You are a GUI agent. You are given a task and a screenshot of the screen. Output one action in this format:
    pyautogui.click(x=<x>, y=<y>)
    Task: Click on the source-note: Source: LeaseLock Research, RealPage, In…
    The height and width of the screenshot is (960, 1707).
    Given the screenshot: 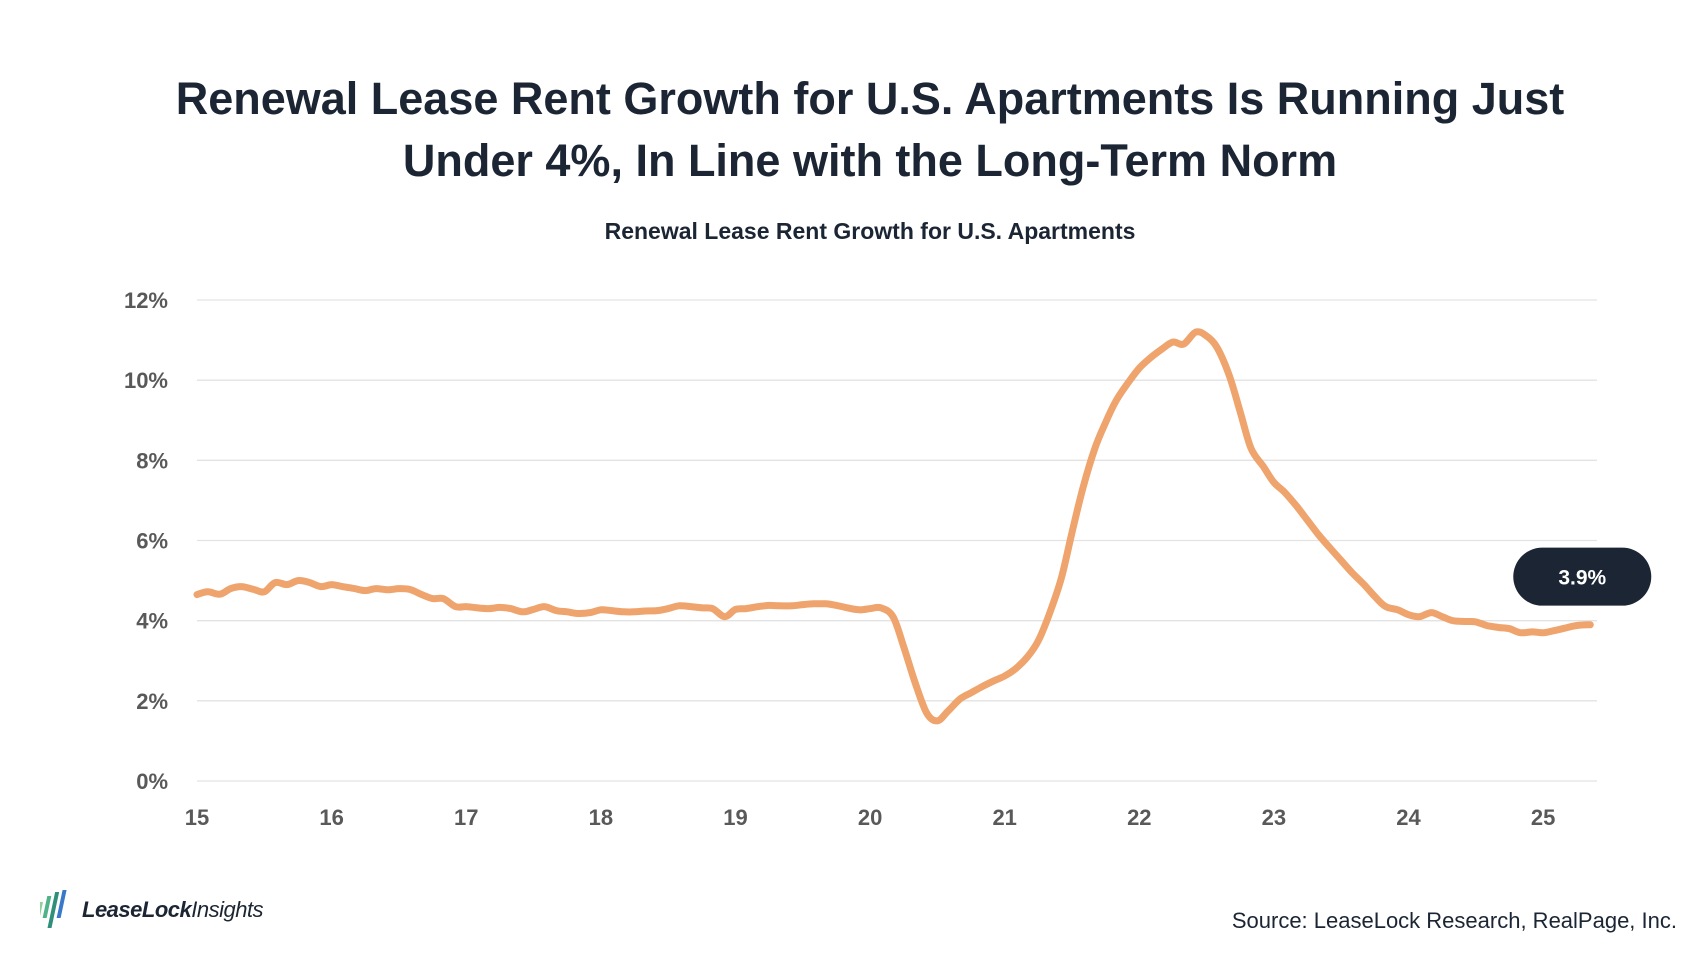 What is the action you would take?
    pyautogui.click(x=1454, y=920)
    